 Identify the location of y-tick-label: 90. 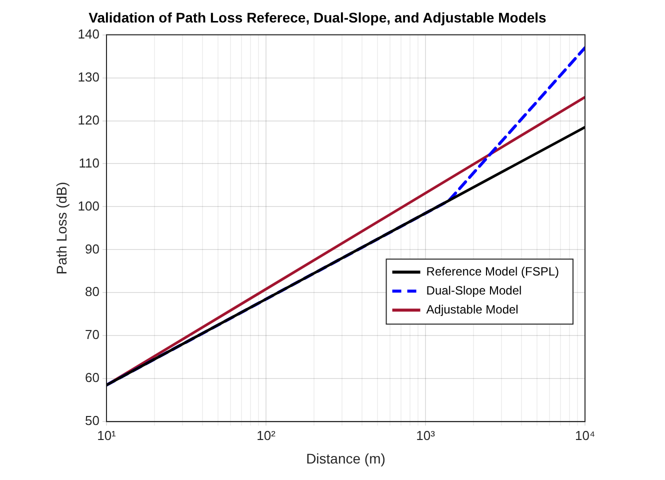
(92, 248).